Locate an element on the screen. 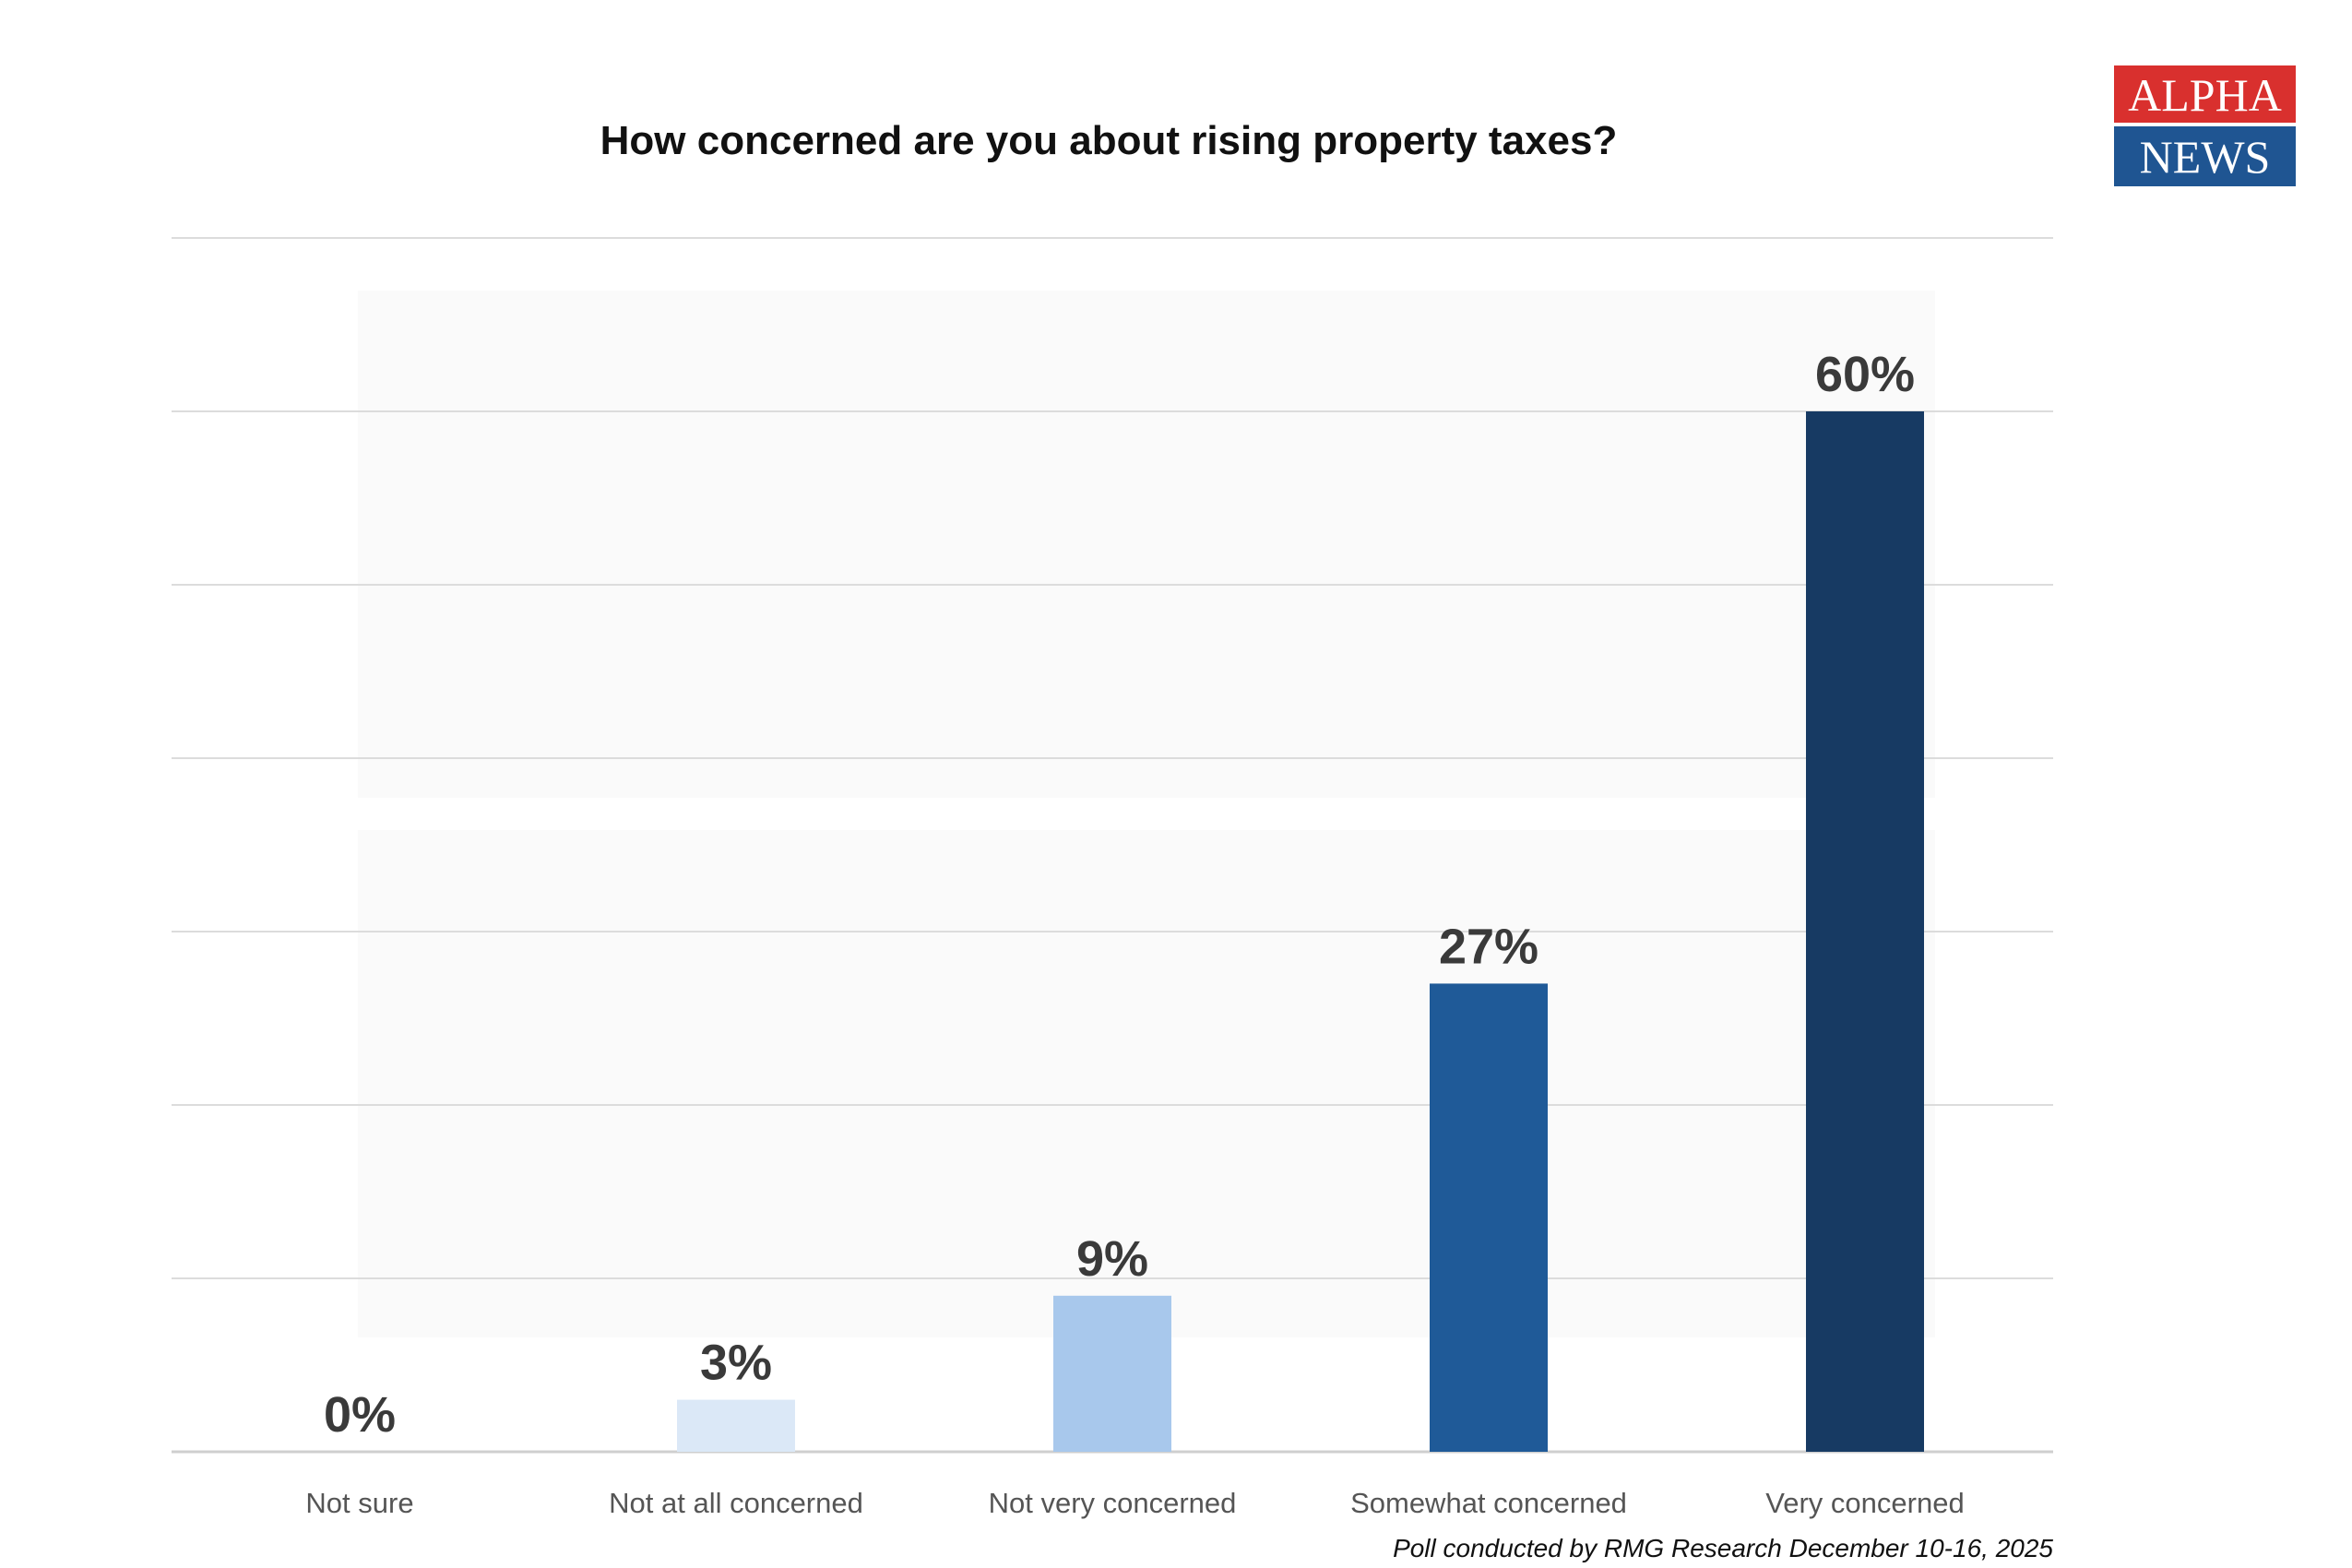 The width and height of the screenshot is (2352, 1568). alpha-news-logo: ALPHA NEWS is located at coordinates (2205, 125).